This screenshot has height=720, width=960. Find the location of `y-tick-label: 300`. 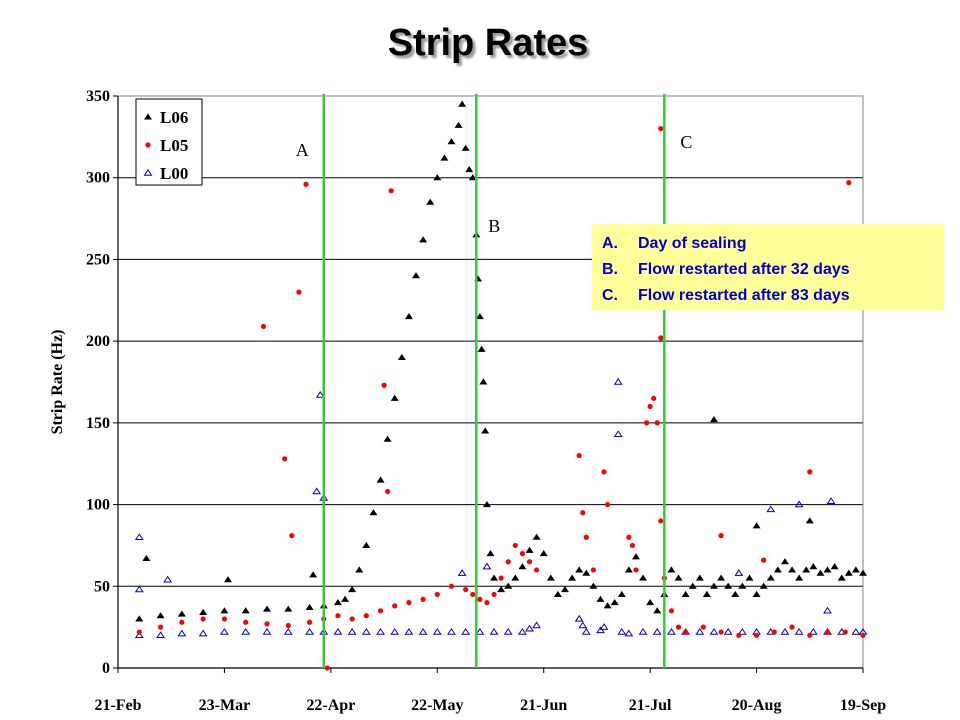

y-tick-label: 300 is located at coordinates (98, 178).